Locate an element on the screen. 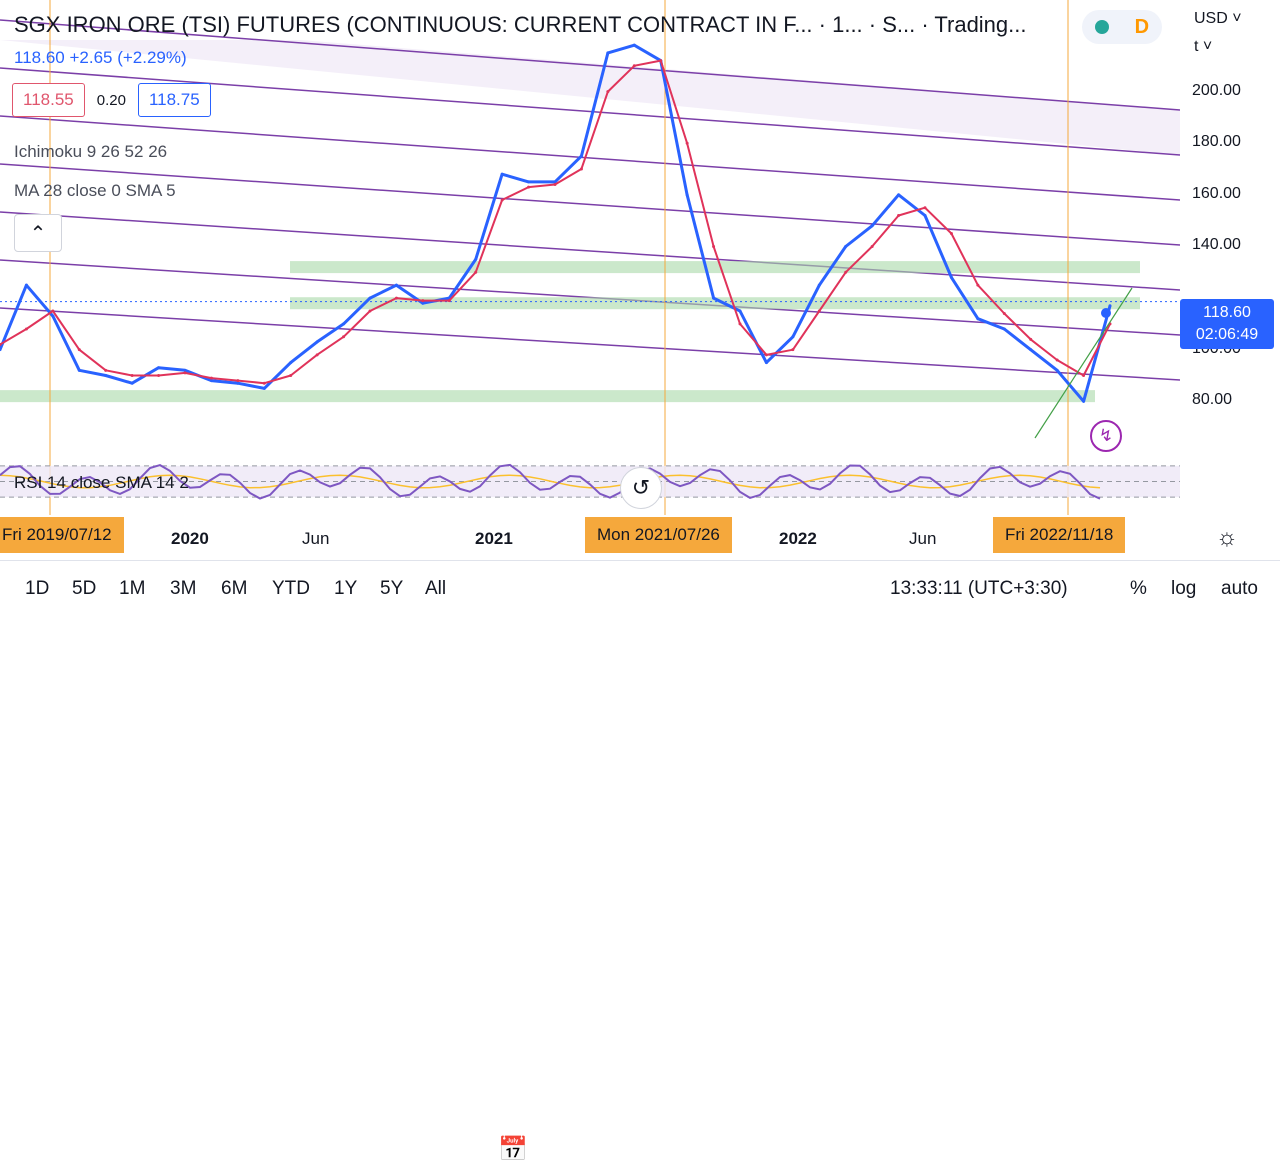 The width and height of the screenshot is (1280, 1164). trend-line is located at coordinates (1083, 363).